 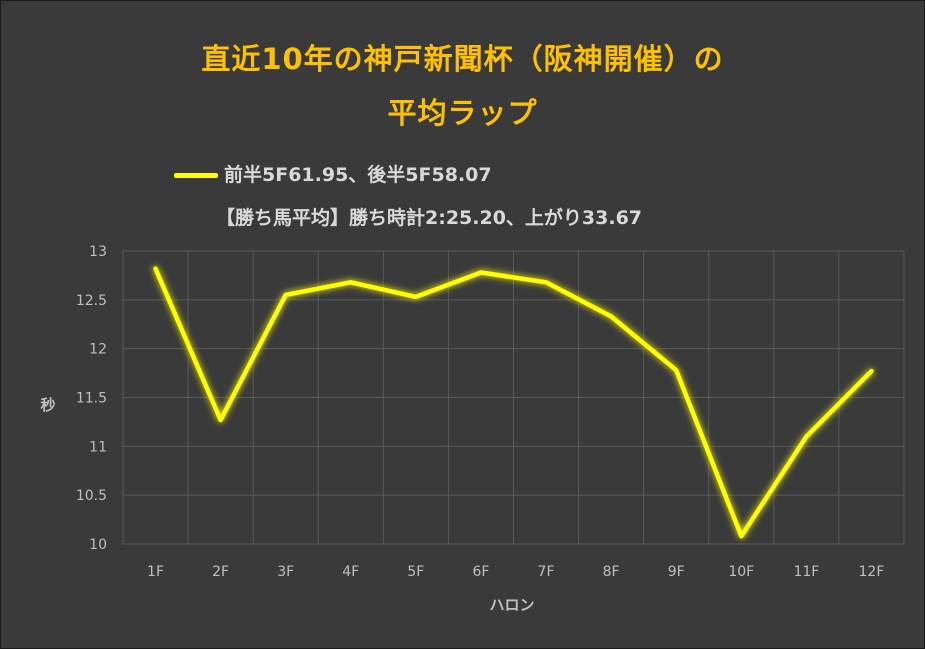 What do you see at coordinates (806, 572) in the screenshot?
I see `x-tick-label: 11F` at bounding box center [806, 572].